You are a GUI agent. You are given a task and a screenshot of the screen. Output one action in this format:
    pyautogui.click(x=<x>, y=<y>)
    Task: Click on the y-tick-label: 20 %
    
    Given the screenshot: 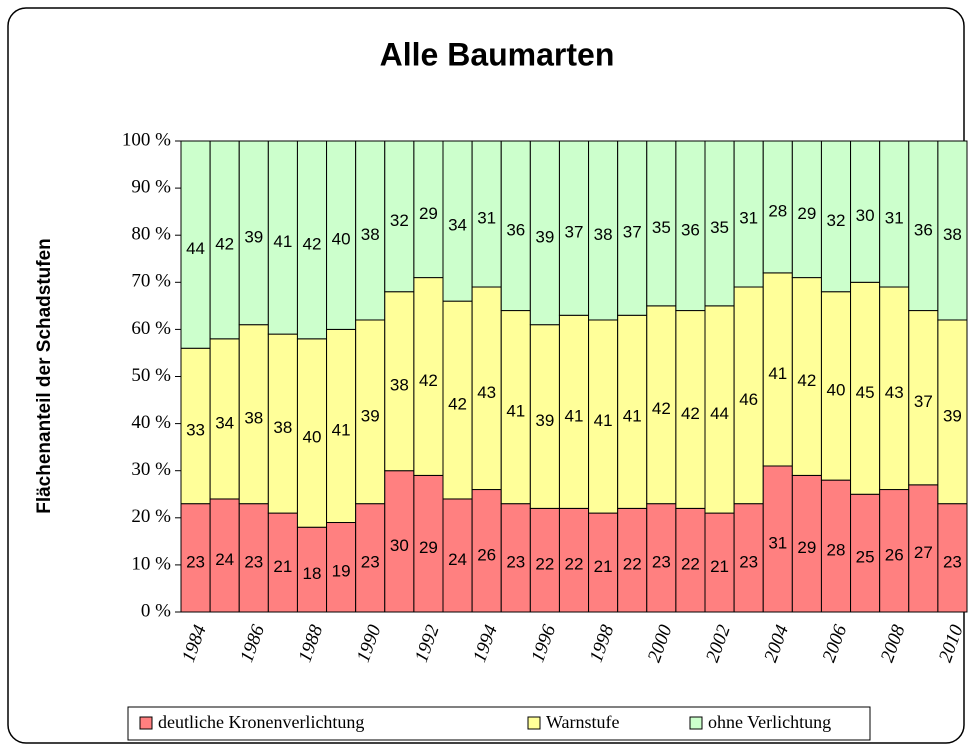 What is the action you would take?
    pyautogui.click(x=151, y=516)
    